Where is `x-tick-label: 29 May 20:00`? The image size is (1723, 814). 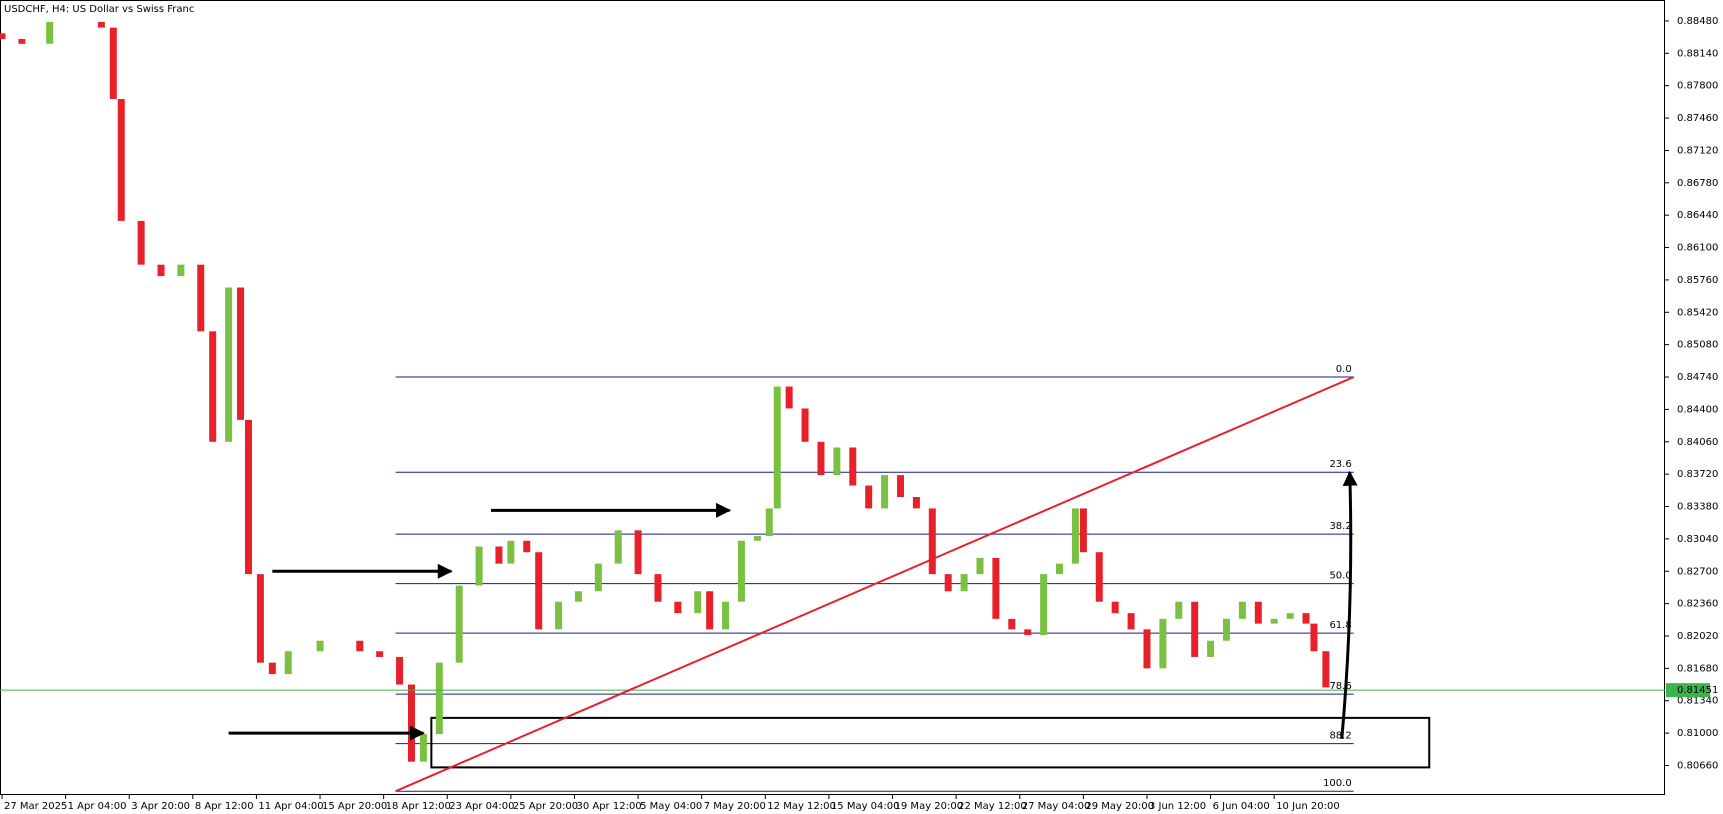
x-tick-label: 29 May 20:00 is located at coordinates (1119, 806).